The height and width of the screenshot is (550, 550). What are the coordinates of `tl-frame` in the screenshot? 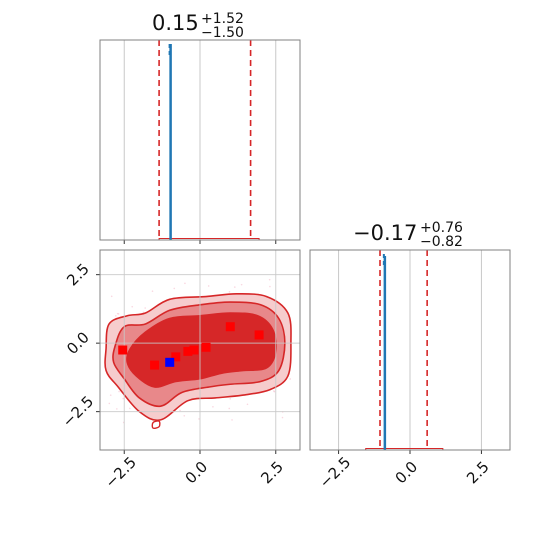 It's located at (200, 140).